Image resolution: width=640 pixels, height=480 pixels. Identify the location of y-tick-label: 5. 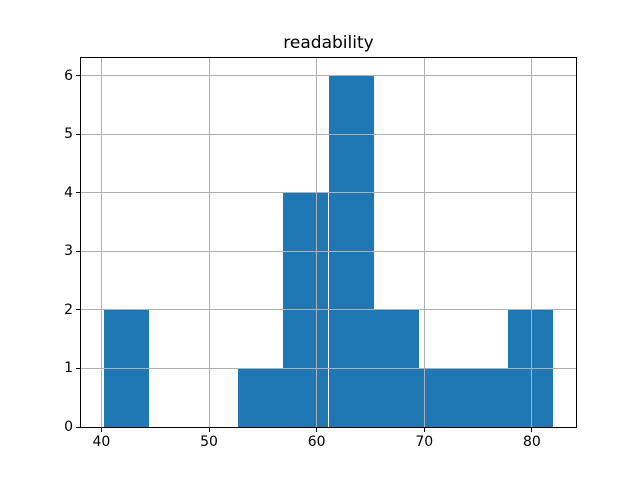
(68, 134).